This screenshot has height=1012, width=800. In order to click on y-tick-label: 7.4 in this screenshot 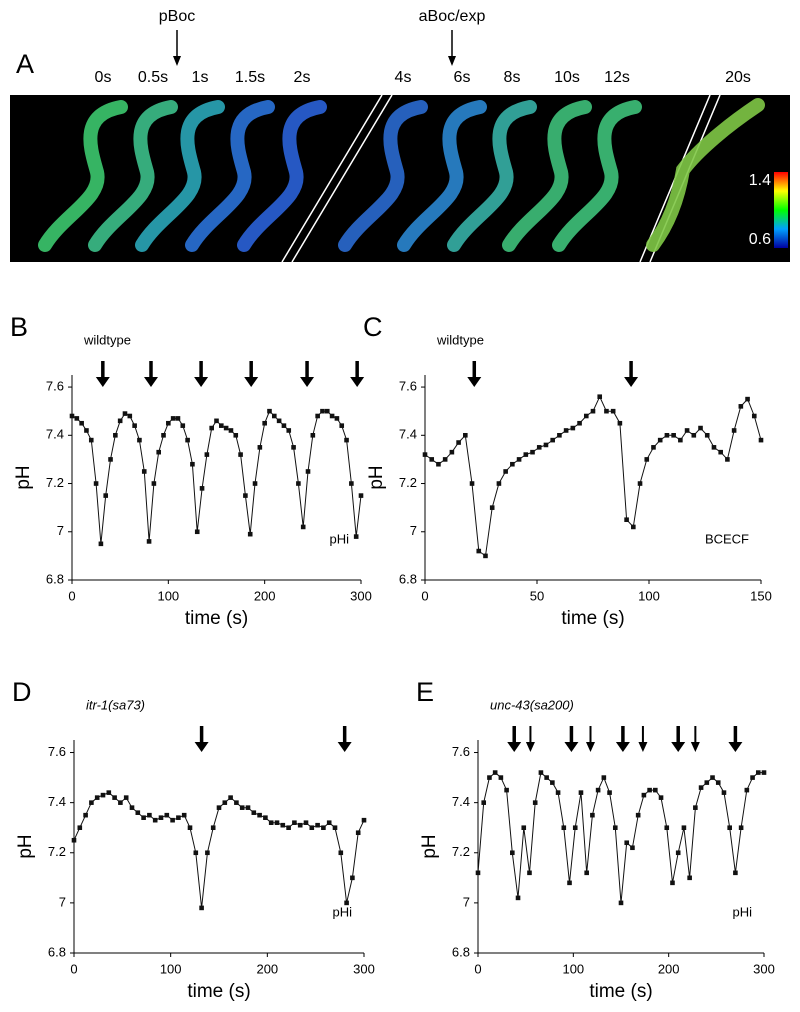, I will do `click(55, 434)`.